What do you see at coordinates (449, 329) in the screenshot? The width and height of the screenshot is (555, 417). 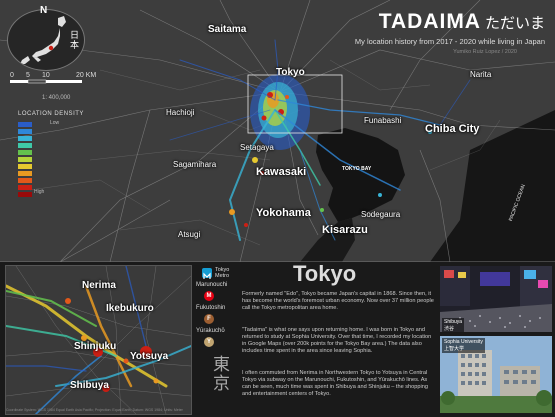 I see `shibuya-label-jp: 渋谷` at bounding box center [449, 329].